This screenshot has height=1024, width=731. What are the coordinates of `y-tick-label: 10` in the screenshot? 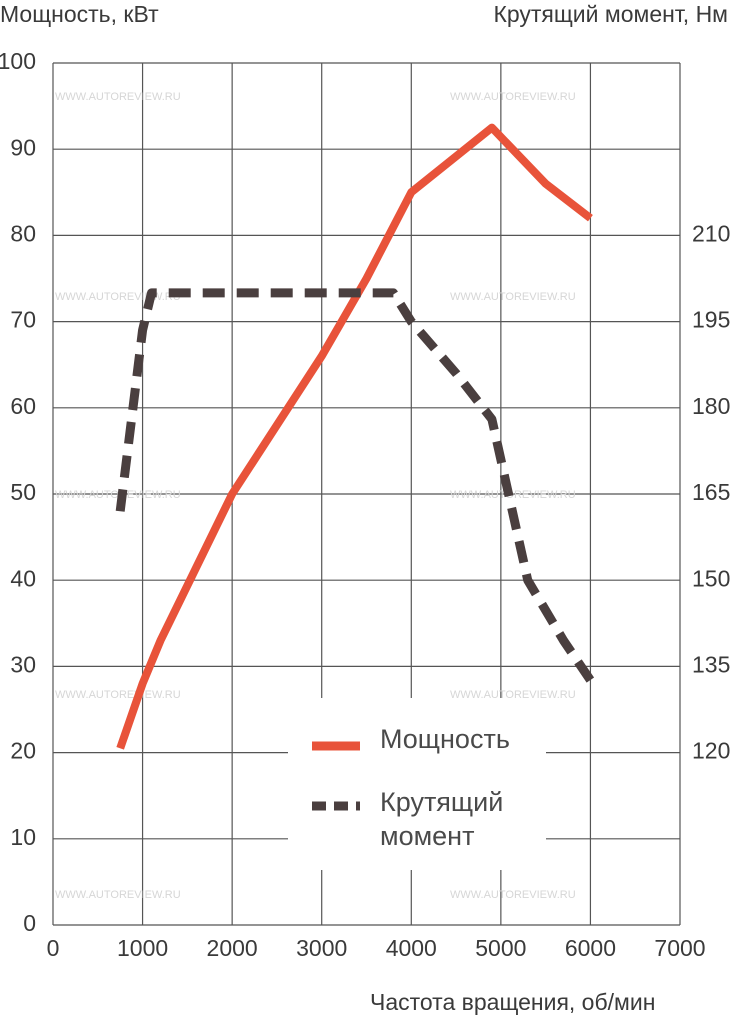 It's located at (23, 837).